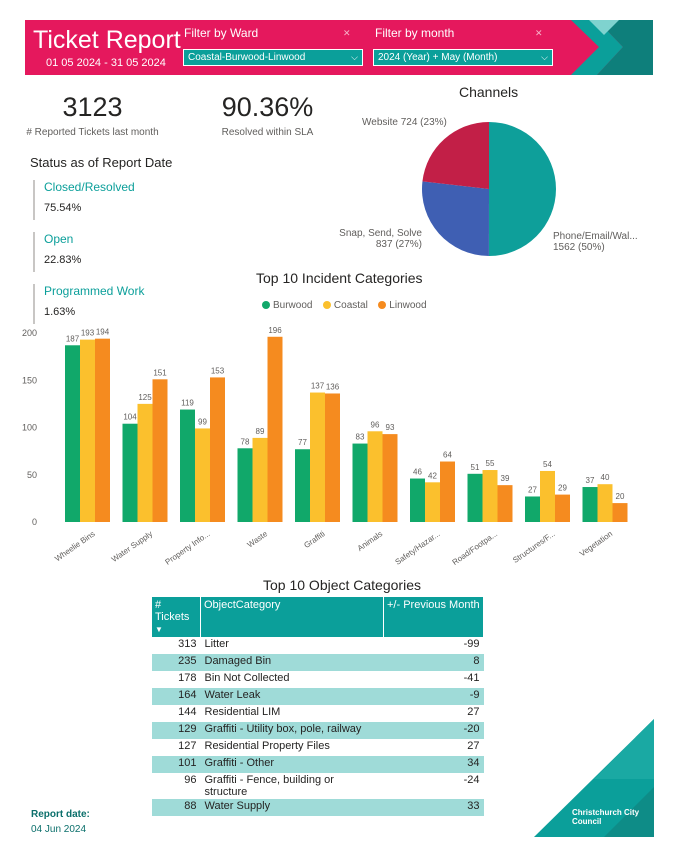  Describe the element at coordinates (463, 57) in the screenshot. I see `month-filter-dropdown: 2024 (Year) + May (Month) ⌵` at that location.